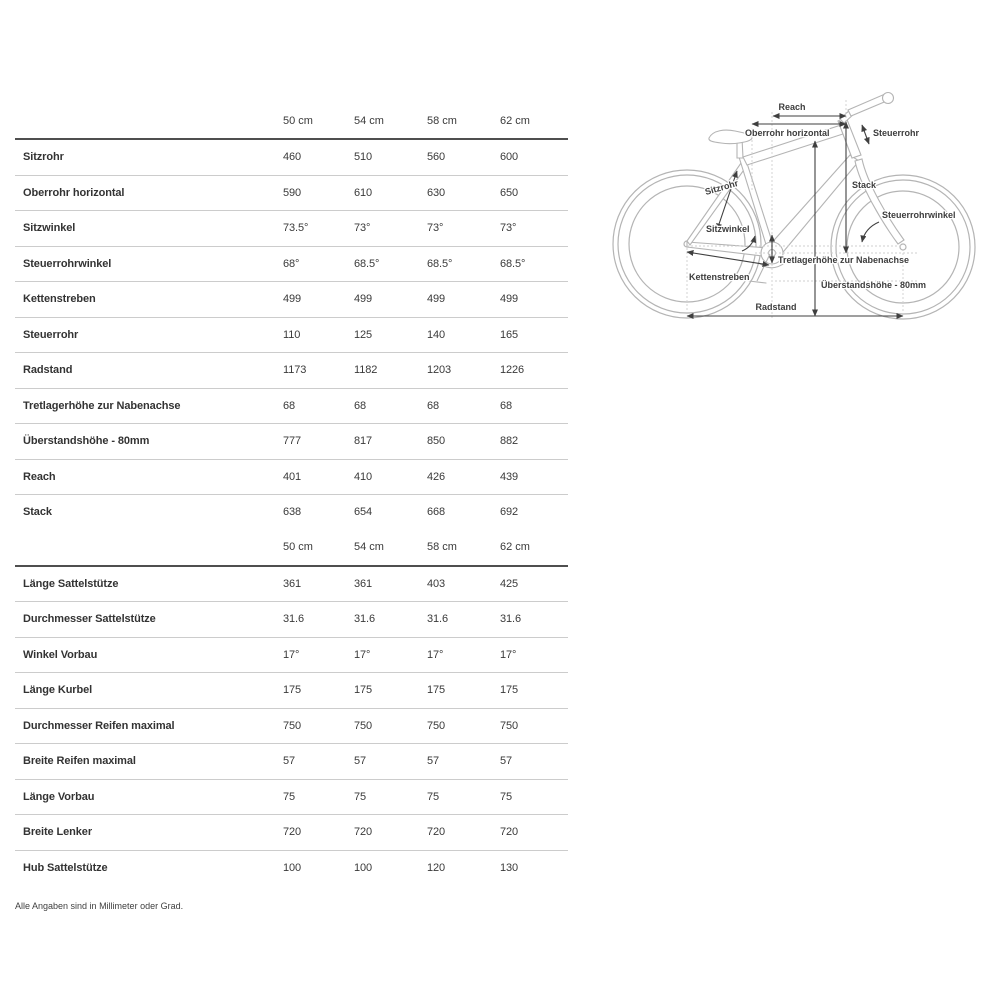  What do you see at coordinates (442, 547) in the screenshot?
I see `size-column-header: 58 cm` at bounding box center [442, 547].